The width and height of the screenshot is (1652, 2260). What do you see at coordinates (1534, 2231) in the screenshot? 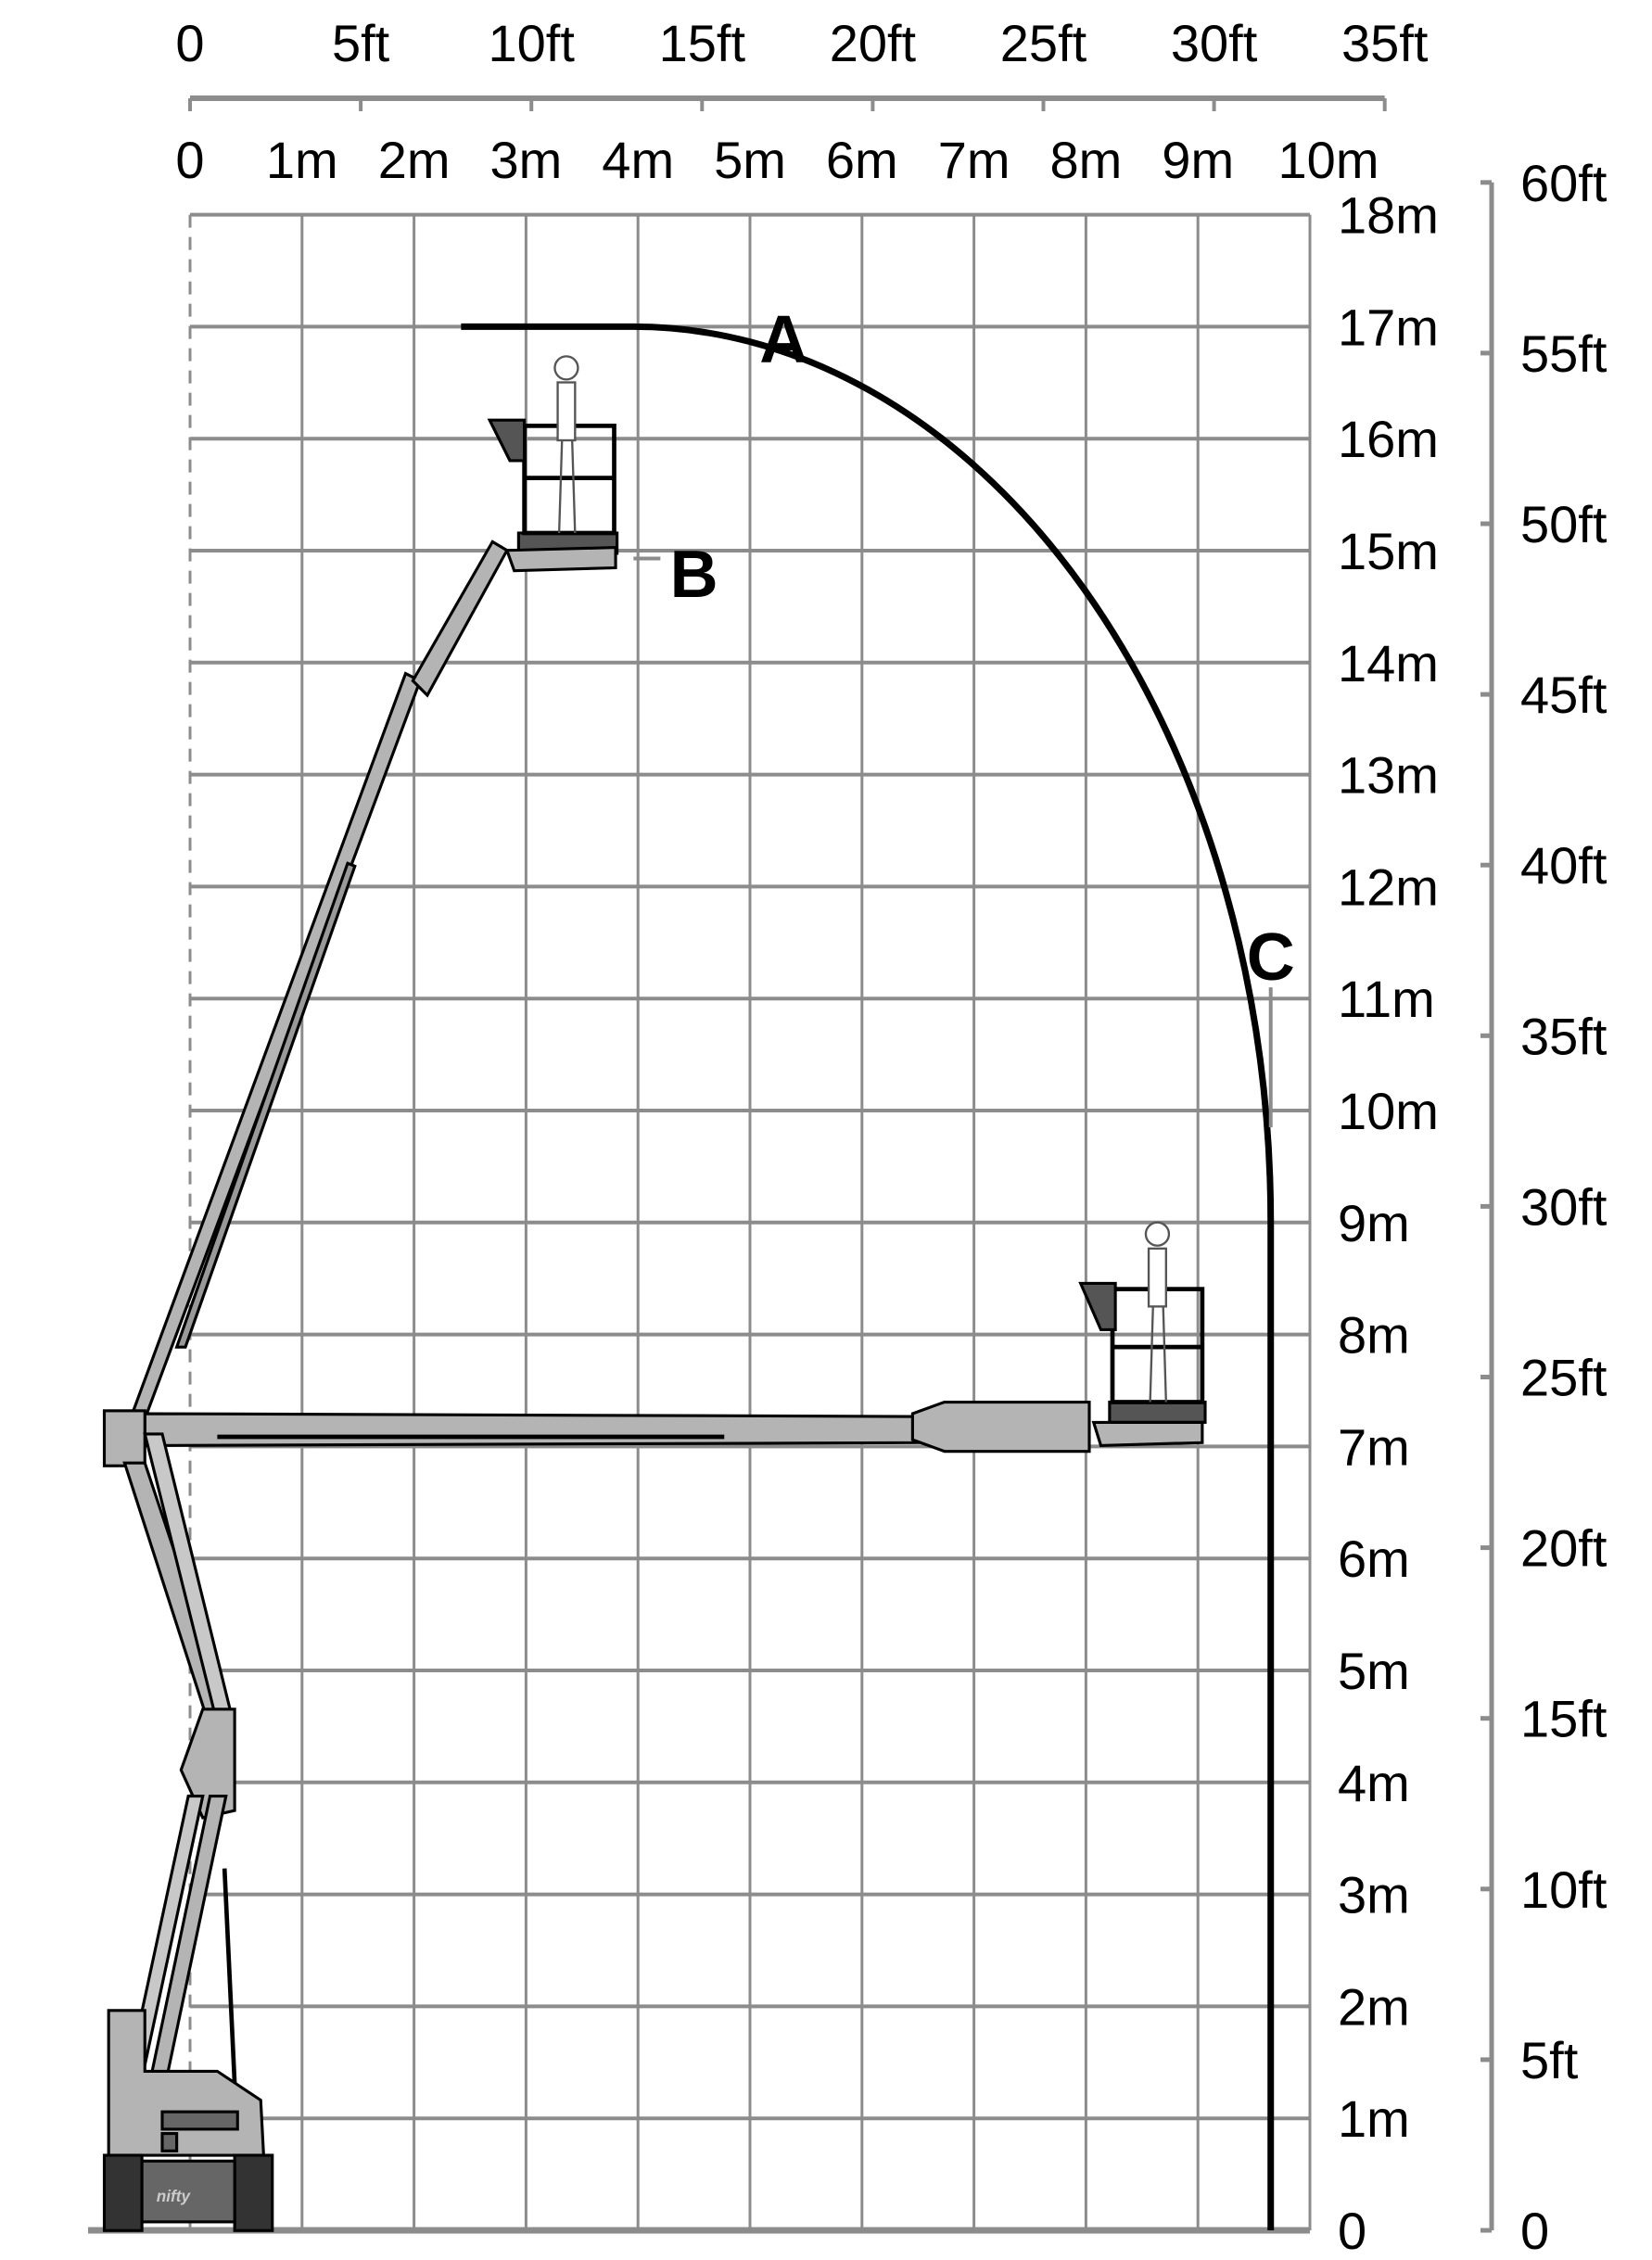
I see `right-ft-tick-label: 0` at bounding box center [1534, 2231].